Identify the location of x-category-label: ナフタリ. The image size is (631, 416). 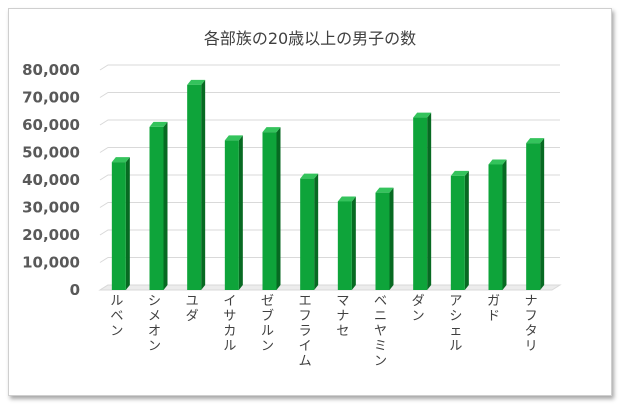
(531, 324).